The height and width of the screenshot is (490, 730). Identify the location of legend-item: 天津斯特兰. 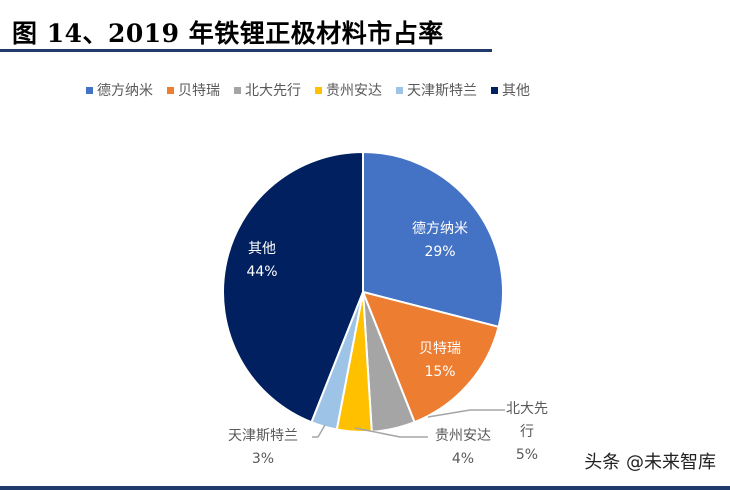
(436, 90).